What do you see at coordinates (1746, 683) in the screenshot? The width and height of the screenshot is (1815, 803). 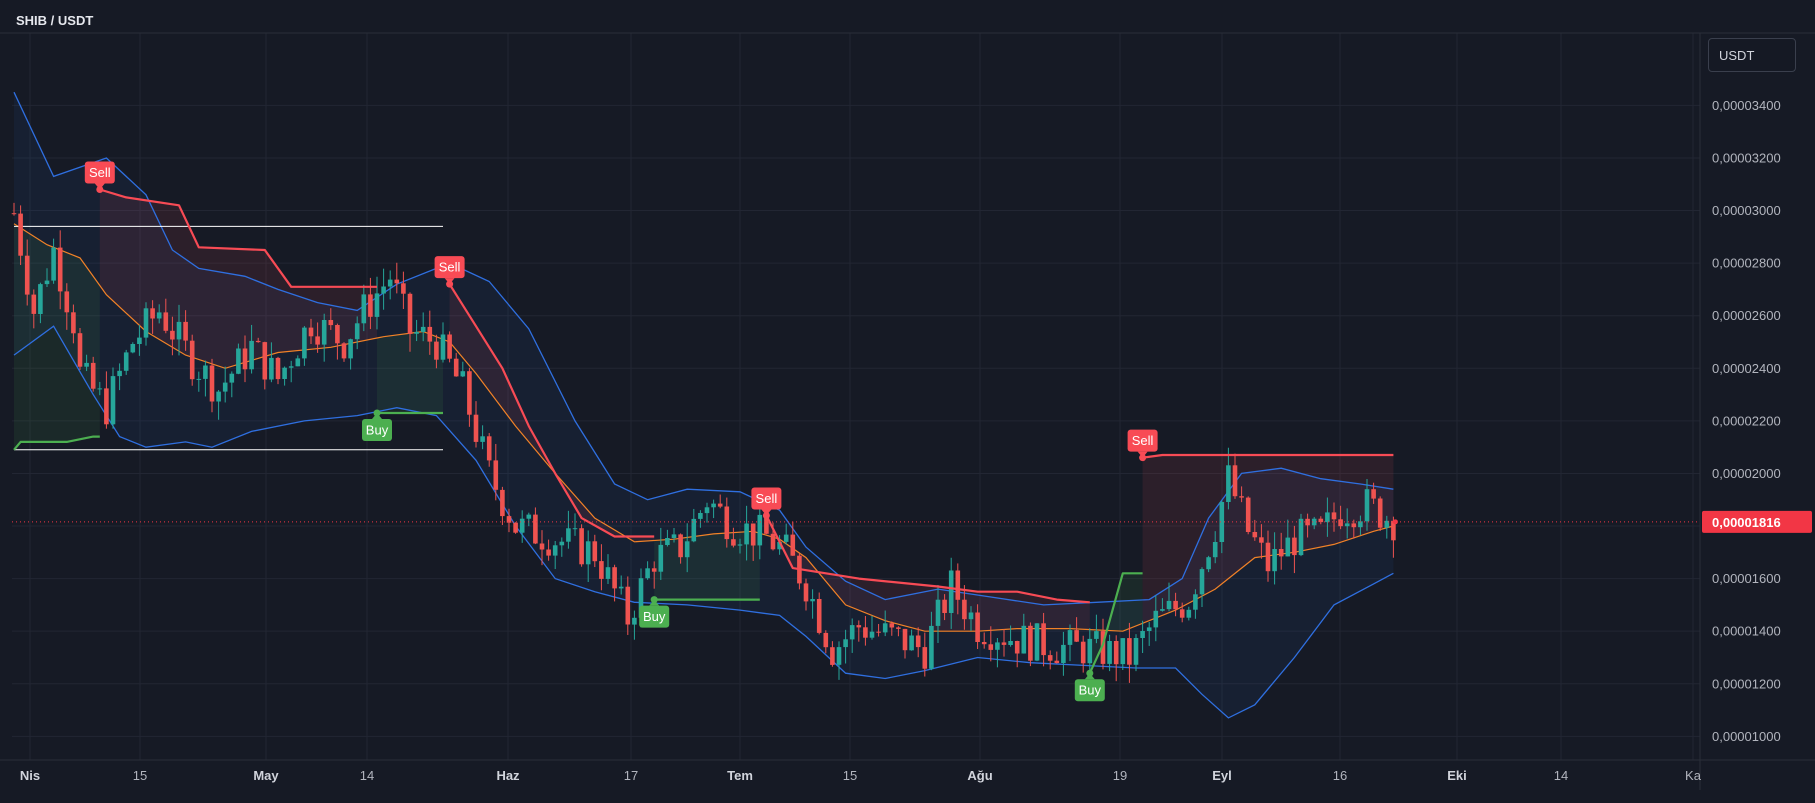 I see `y-tick-label: 0,00001200` at bounding box center [1746, 683].